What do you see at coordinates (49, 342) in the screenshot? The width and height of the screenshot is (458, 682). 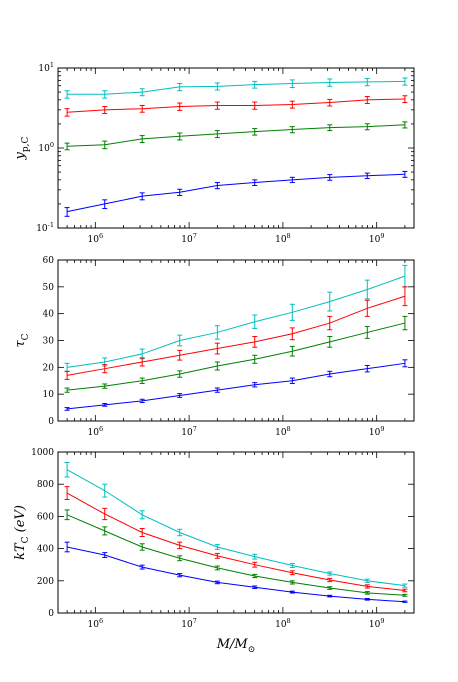 I see `y-tick-label: 30` at bounding box center [49, 342].